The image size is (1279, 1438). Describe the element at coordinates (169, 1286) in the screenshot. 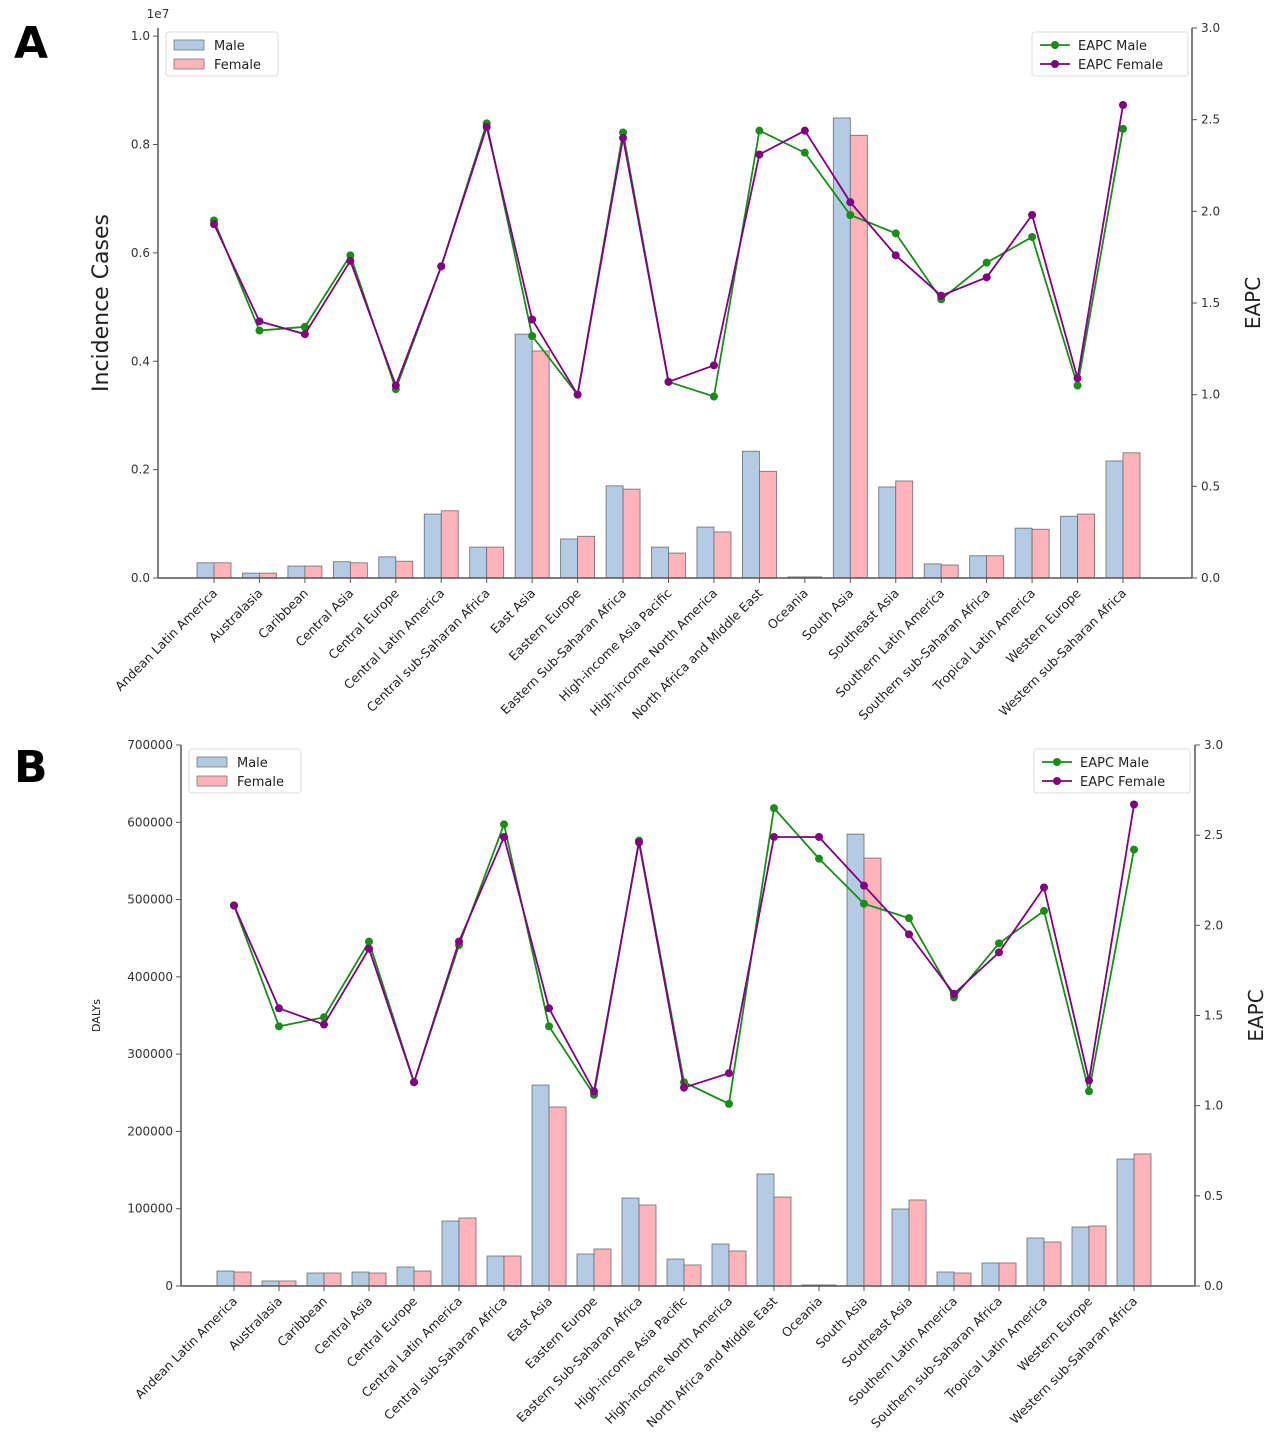

I see `y-tick-label: 0` at that location.